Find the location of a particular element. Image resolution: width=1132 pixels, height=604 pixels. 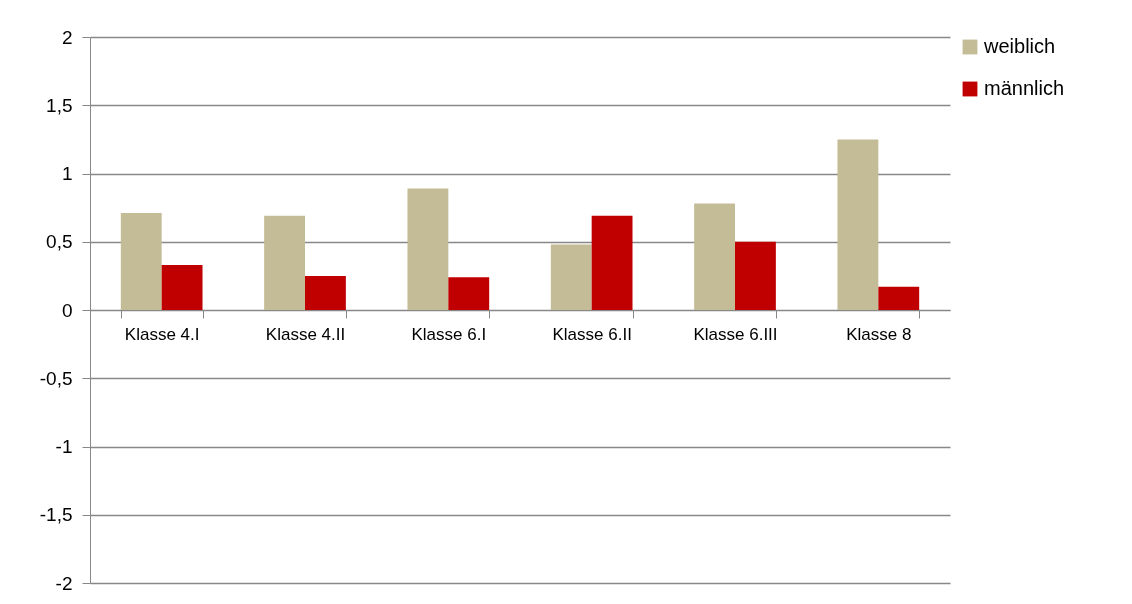

x-tick-label: Klasse 6.III is located at coordinates (735, 334).